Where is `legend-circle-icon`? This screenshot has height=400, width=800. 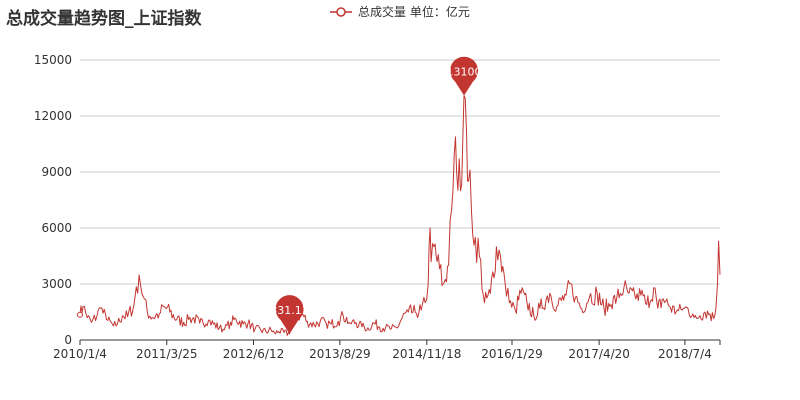
legend-circle-icon is located at coordinates (341, 12).